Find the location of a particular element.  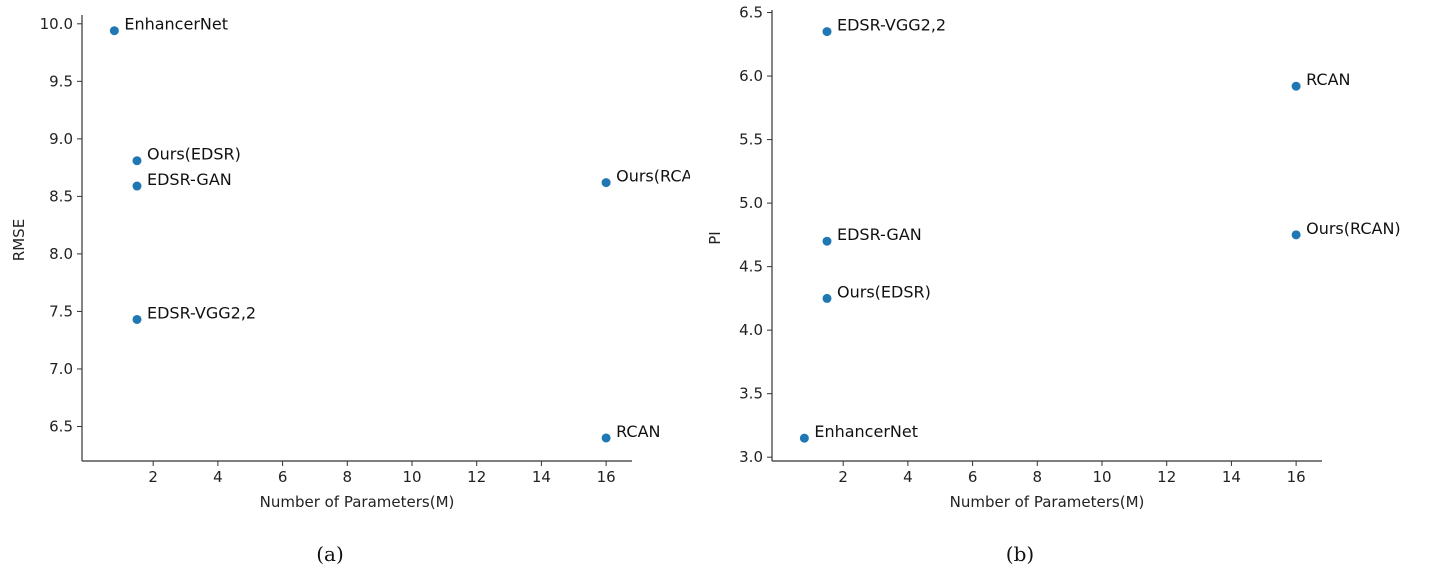

panel-b-y-tick-label: 3.0 is located at coordinates (751, 457).